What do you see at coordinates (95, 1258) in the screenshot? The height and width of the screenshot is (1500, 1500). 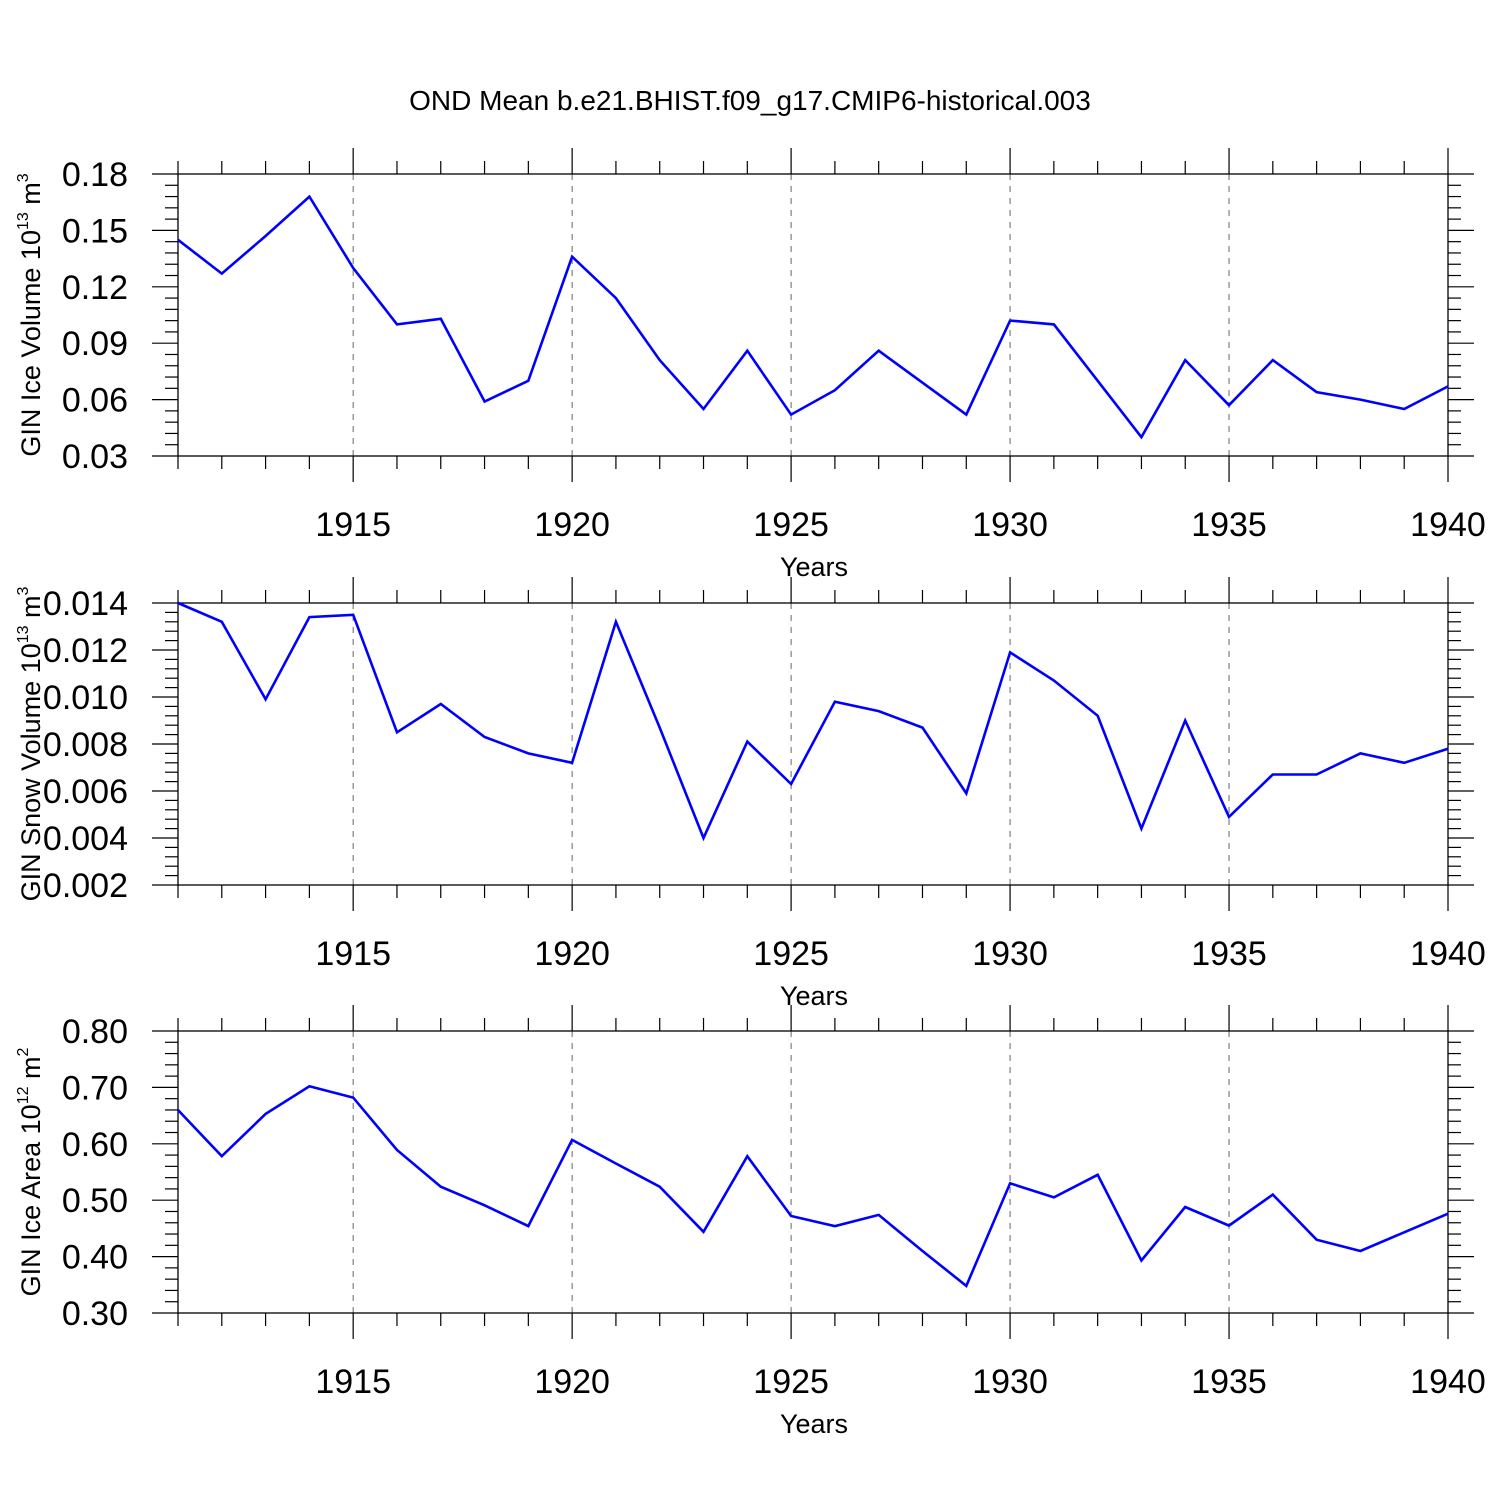 I see `y-tick-label: 0.40` at bounding box center [95, 1258].